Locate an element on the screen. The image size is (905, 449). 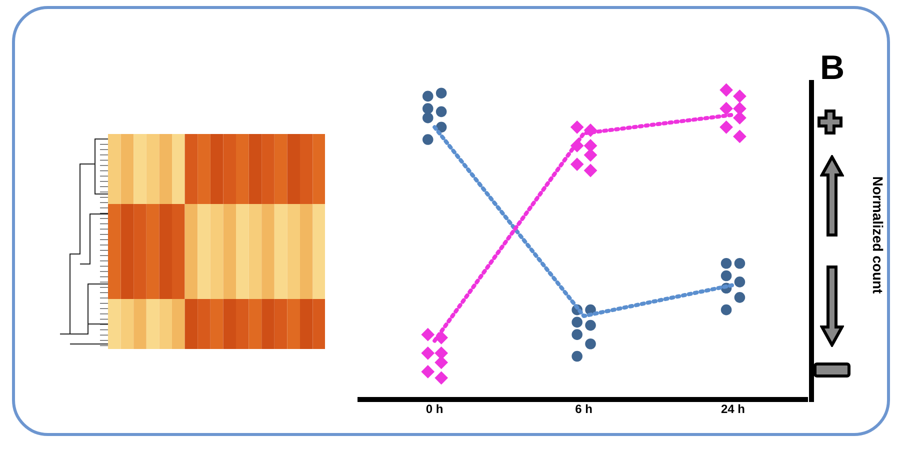
x-tick-label: 0 h is located at coordinates (435, 409).